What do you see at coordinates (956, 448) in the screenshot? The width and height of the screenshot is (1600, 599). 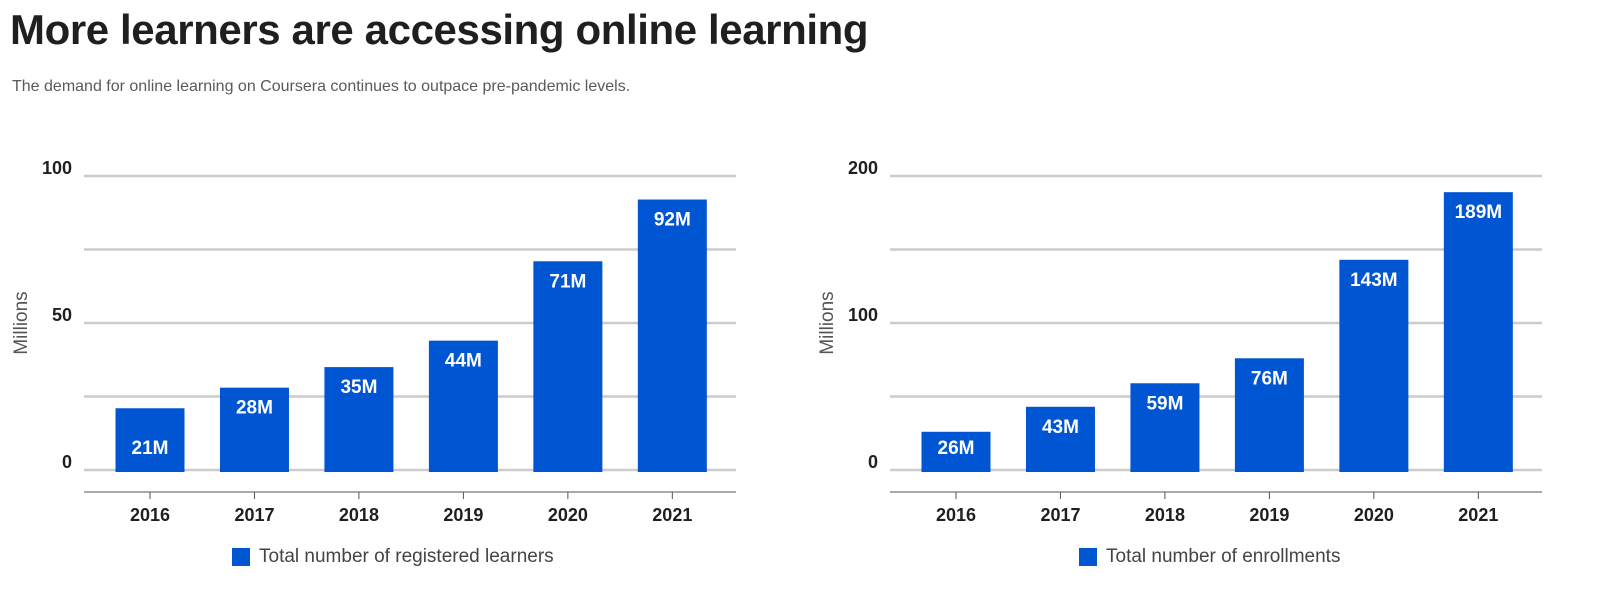 I see `data-label: 26M` at bounding box center [956, 448].